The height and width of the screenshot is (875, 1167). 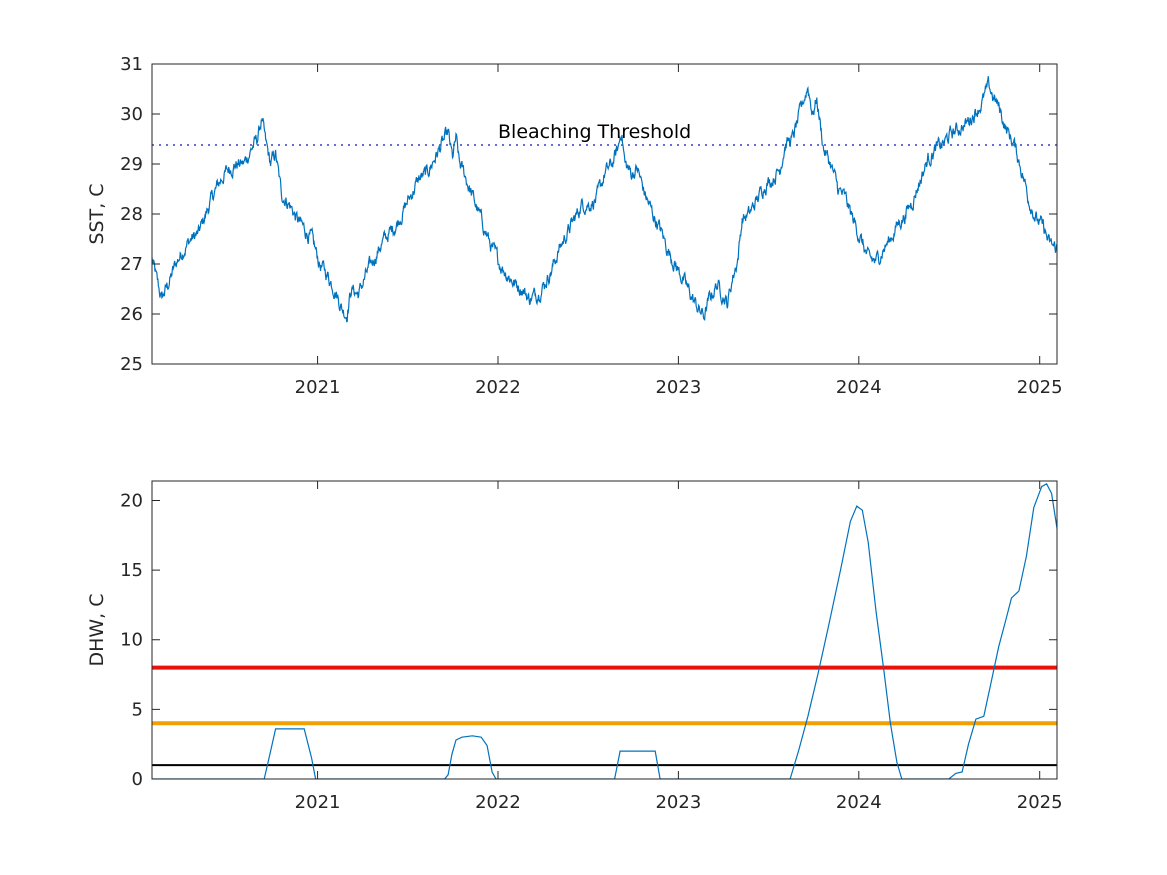 I want to click on y-tick-label: 29, so click(x=131, y=164).